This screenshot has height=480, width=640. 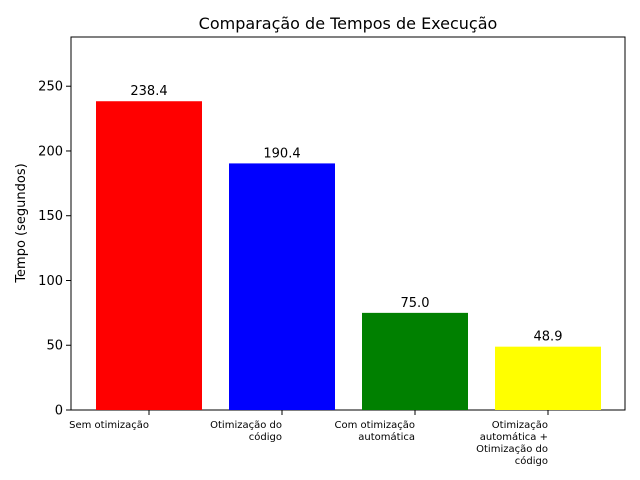 What do you see at coordinates (514, 437) in the screenshot?
I see `x-tick-label-line: automática +` at bounding box center [514, 437].